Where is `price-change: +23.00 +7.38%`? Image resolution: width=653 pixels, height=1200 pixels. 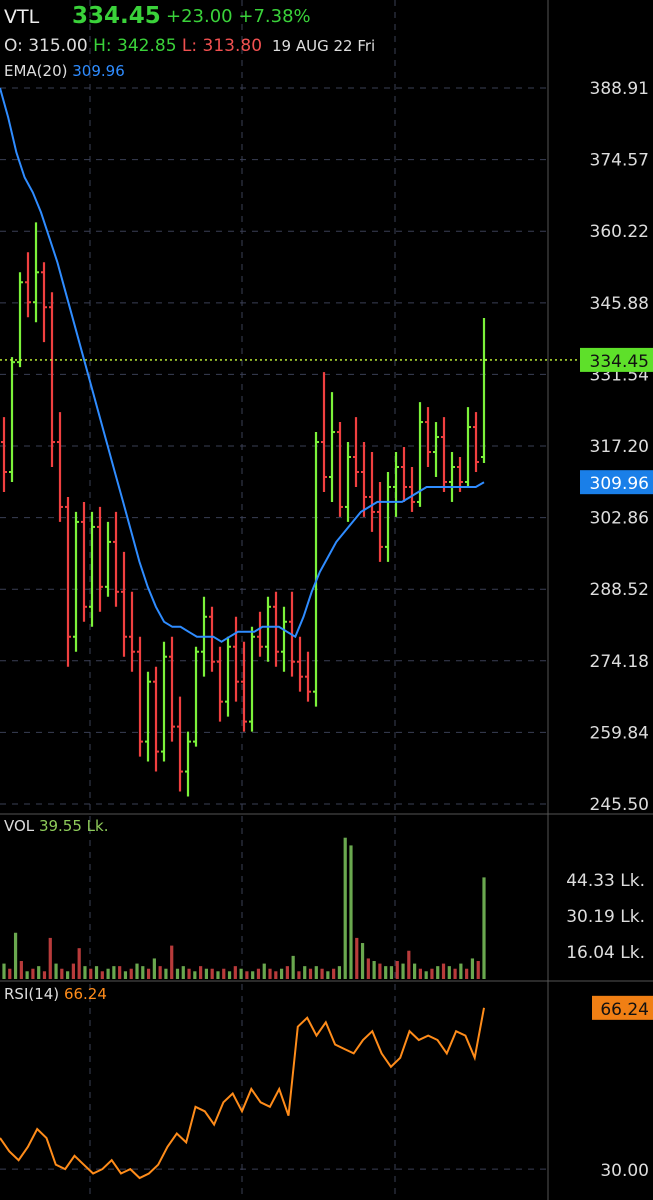 price-change: +23.00 +7.38% is located at coordinates (238, 16).